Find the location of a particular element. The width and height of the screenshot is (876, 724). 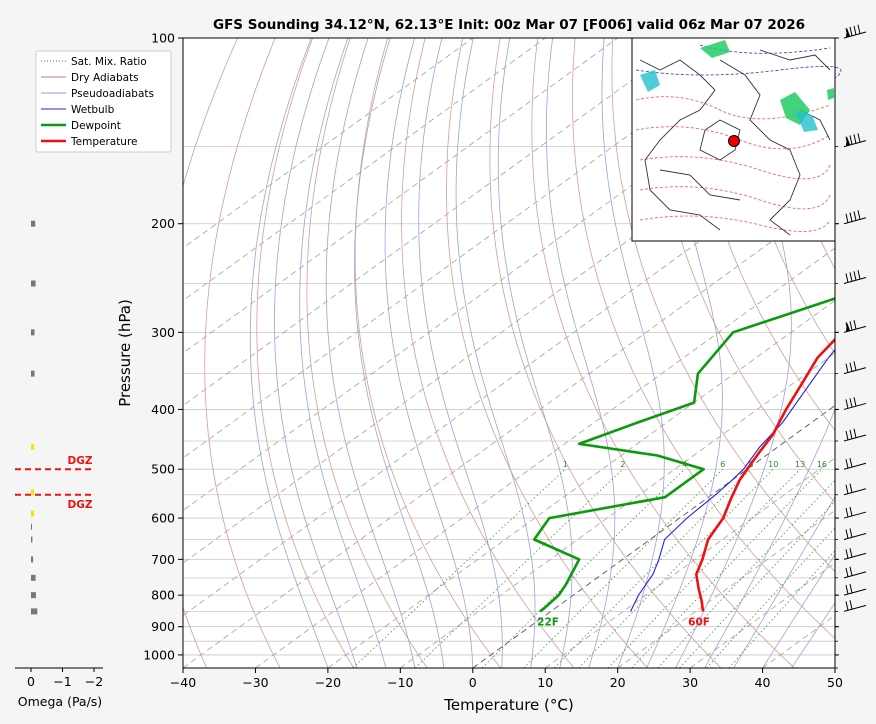

mixing-ratio-label: 10 is located at coordinates (773, 464).